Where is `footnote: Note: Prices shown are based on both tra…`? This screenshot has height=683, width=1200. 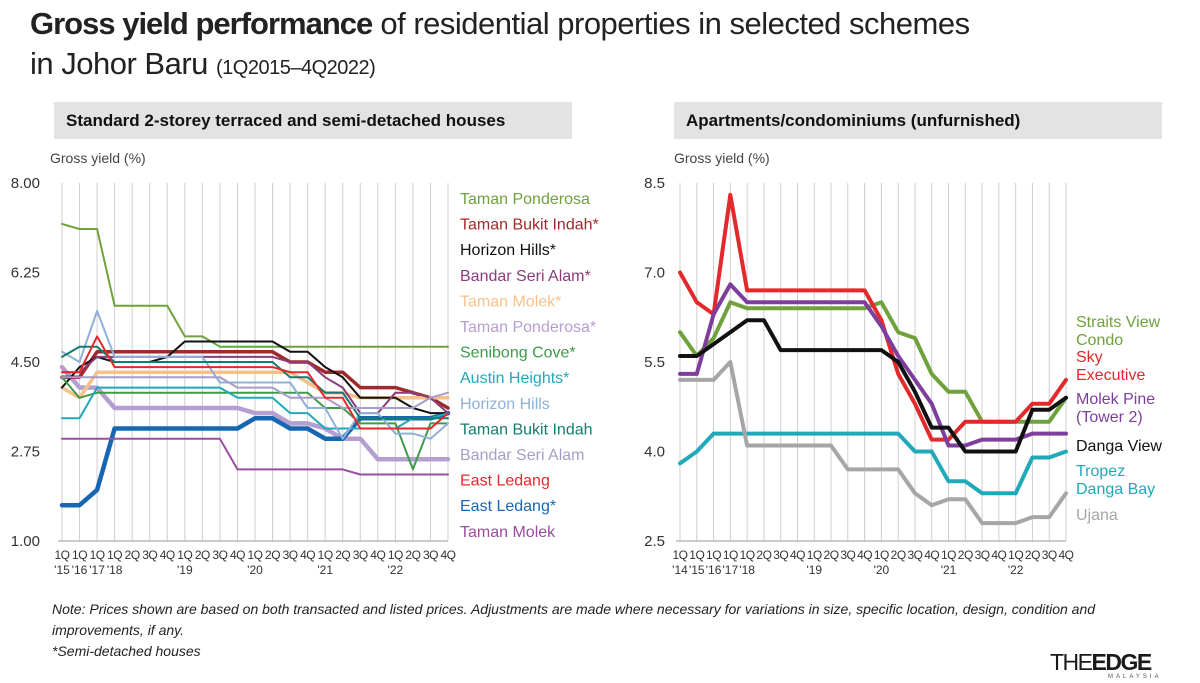 footnote: Note: Prices shown are based on both tra… is located at coordinates (582, 630).